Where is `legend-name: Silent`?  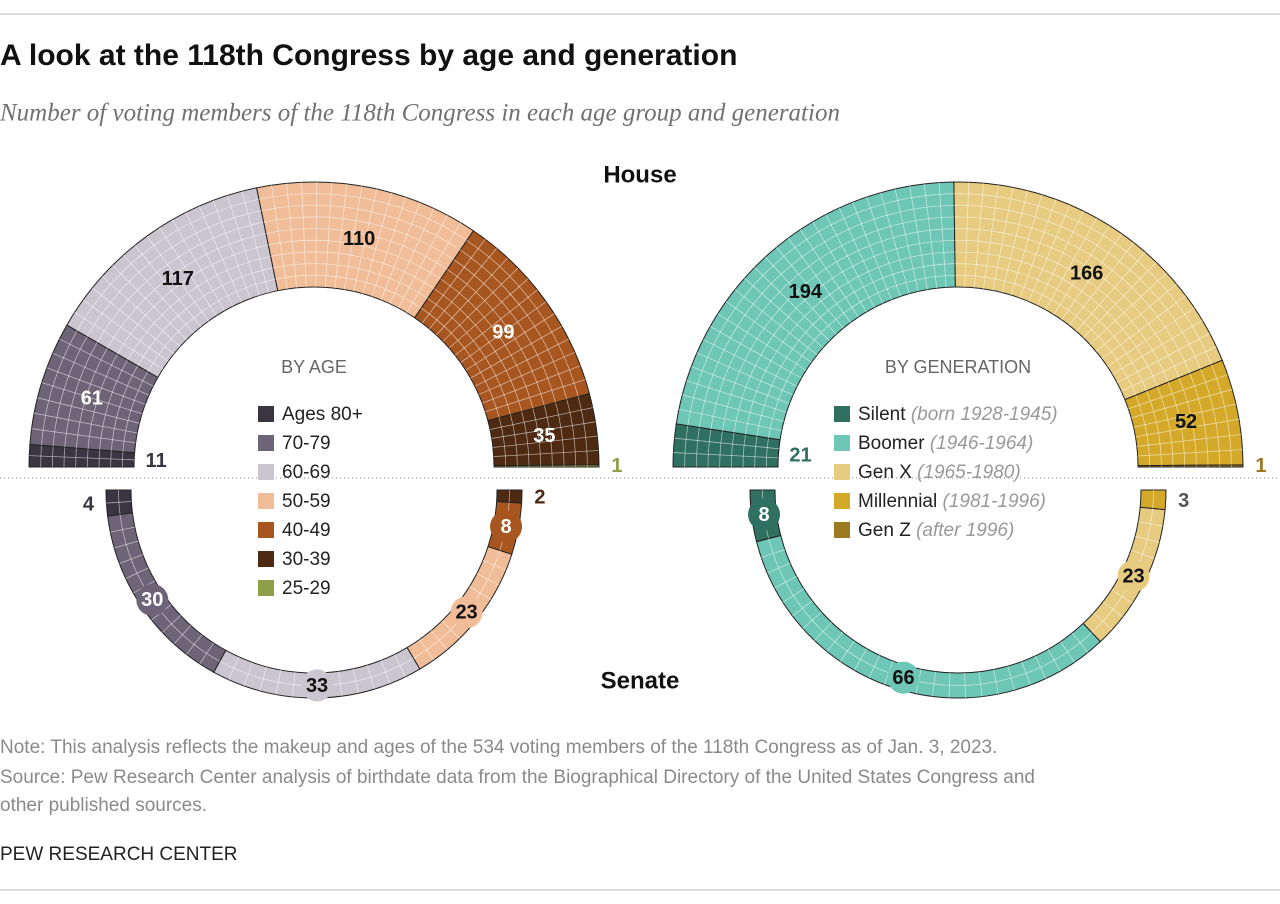 legend-name: Silent is located at coordinates (882, 414).